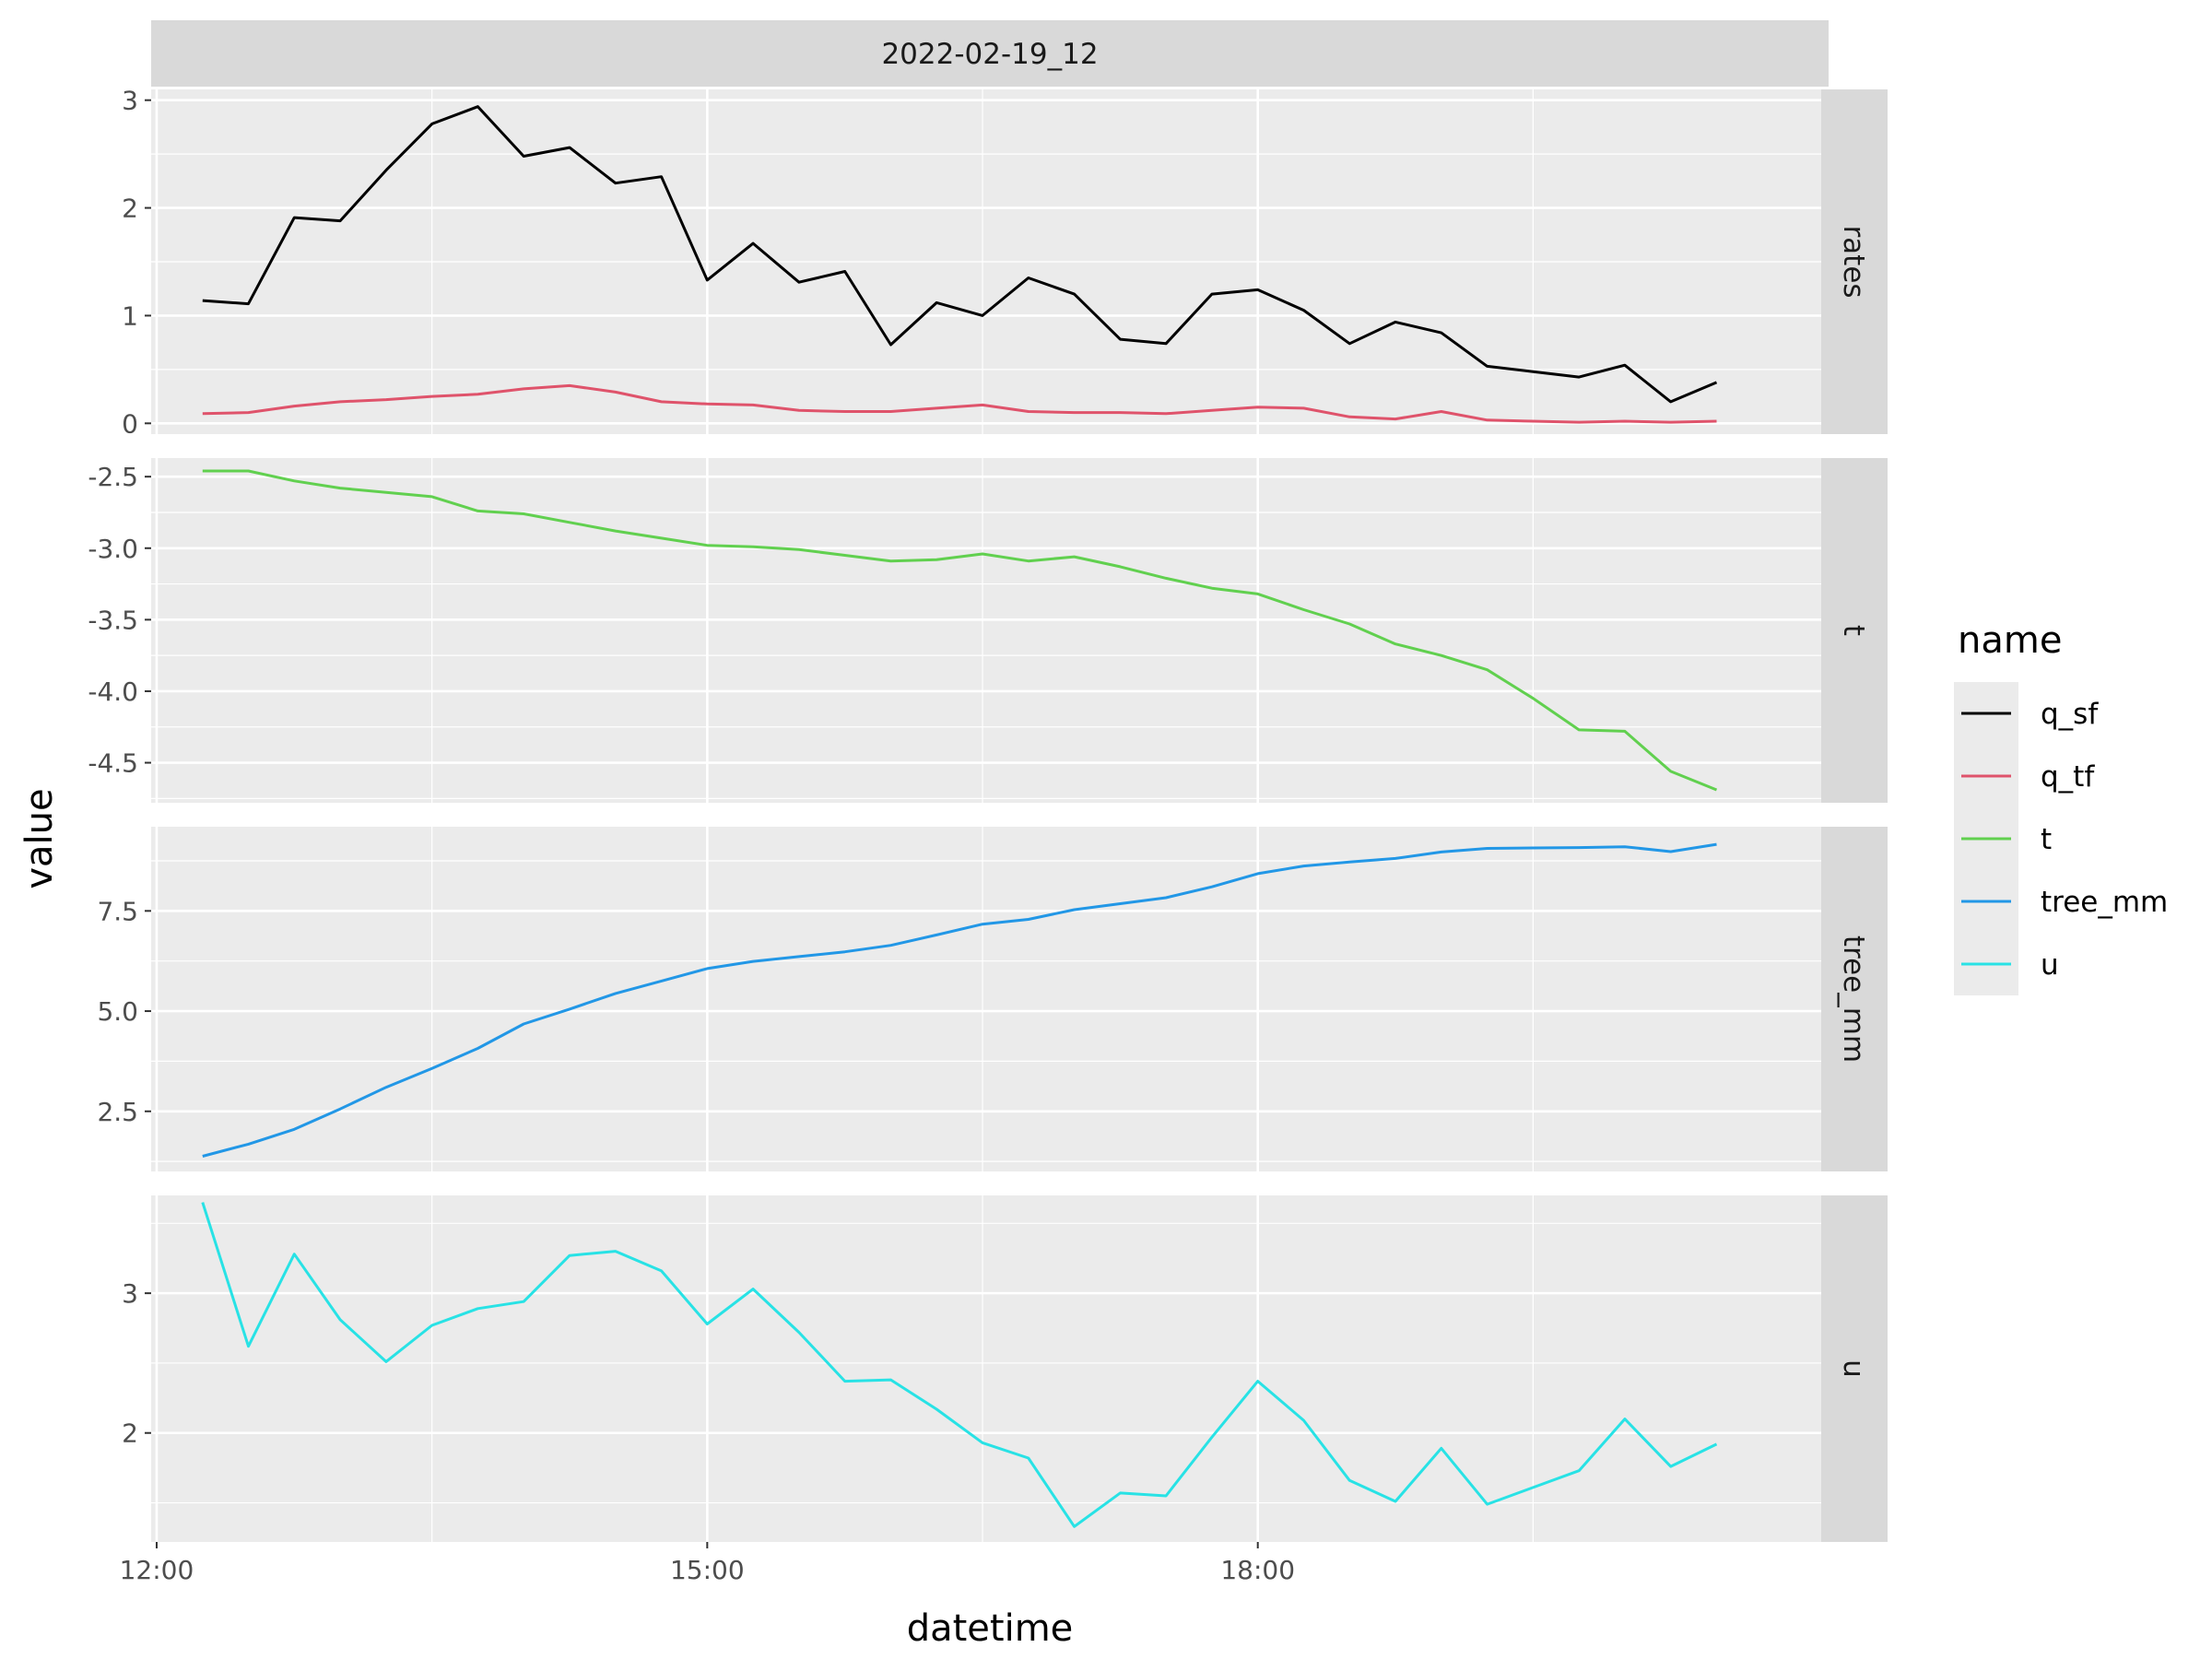  I want to click on y-tick-label: 7.5, so click(117, 911).